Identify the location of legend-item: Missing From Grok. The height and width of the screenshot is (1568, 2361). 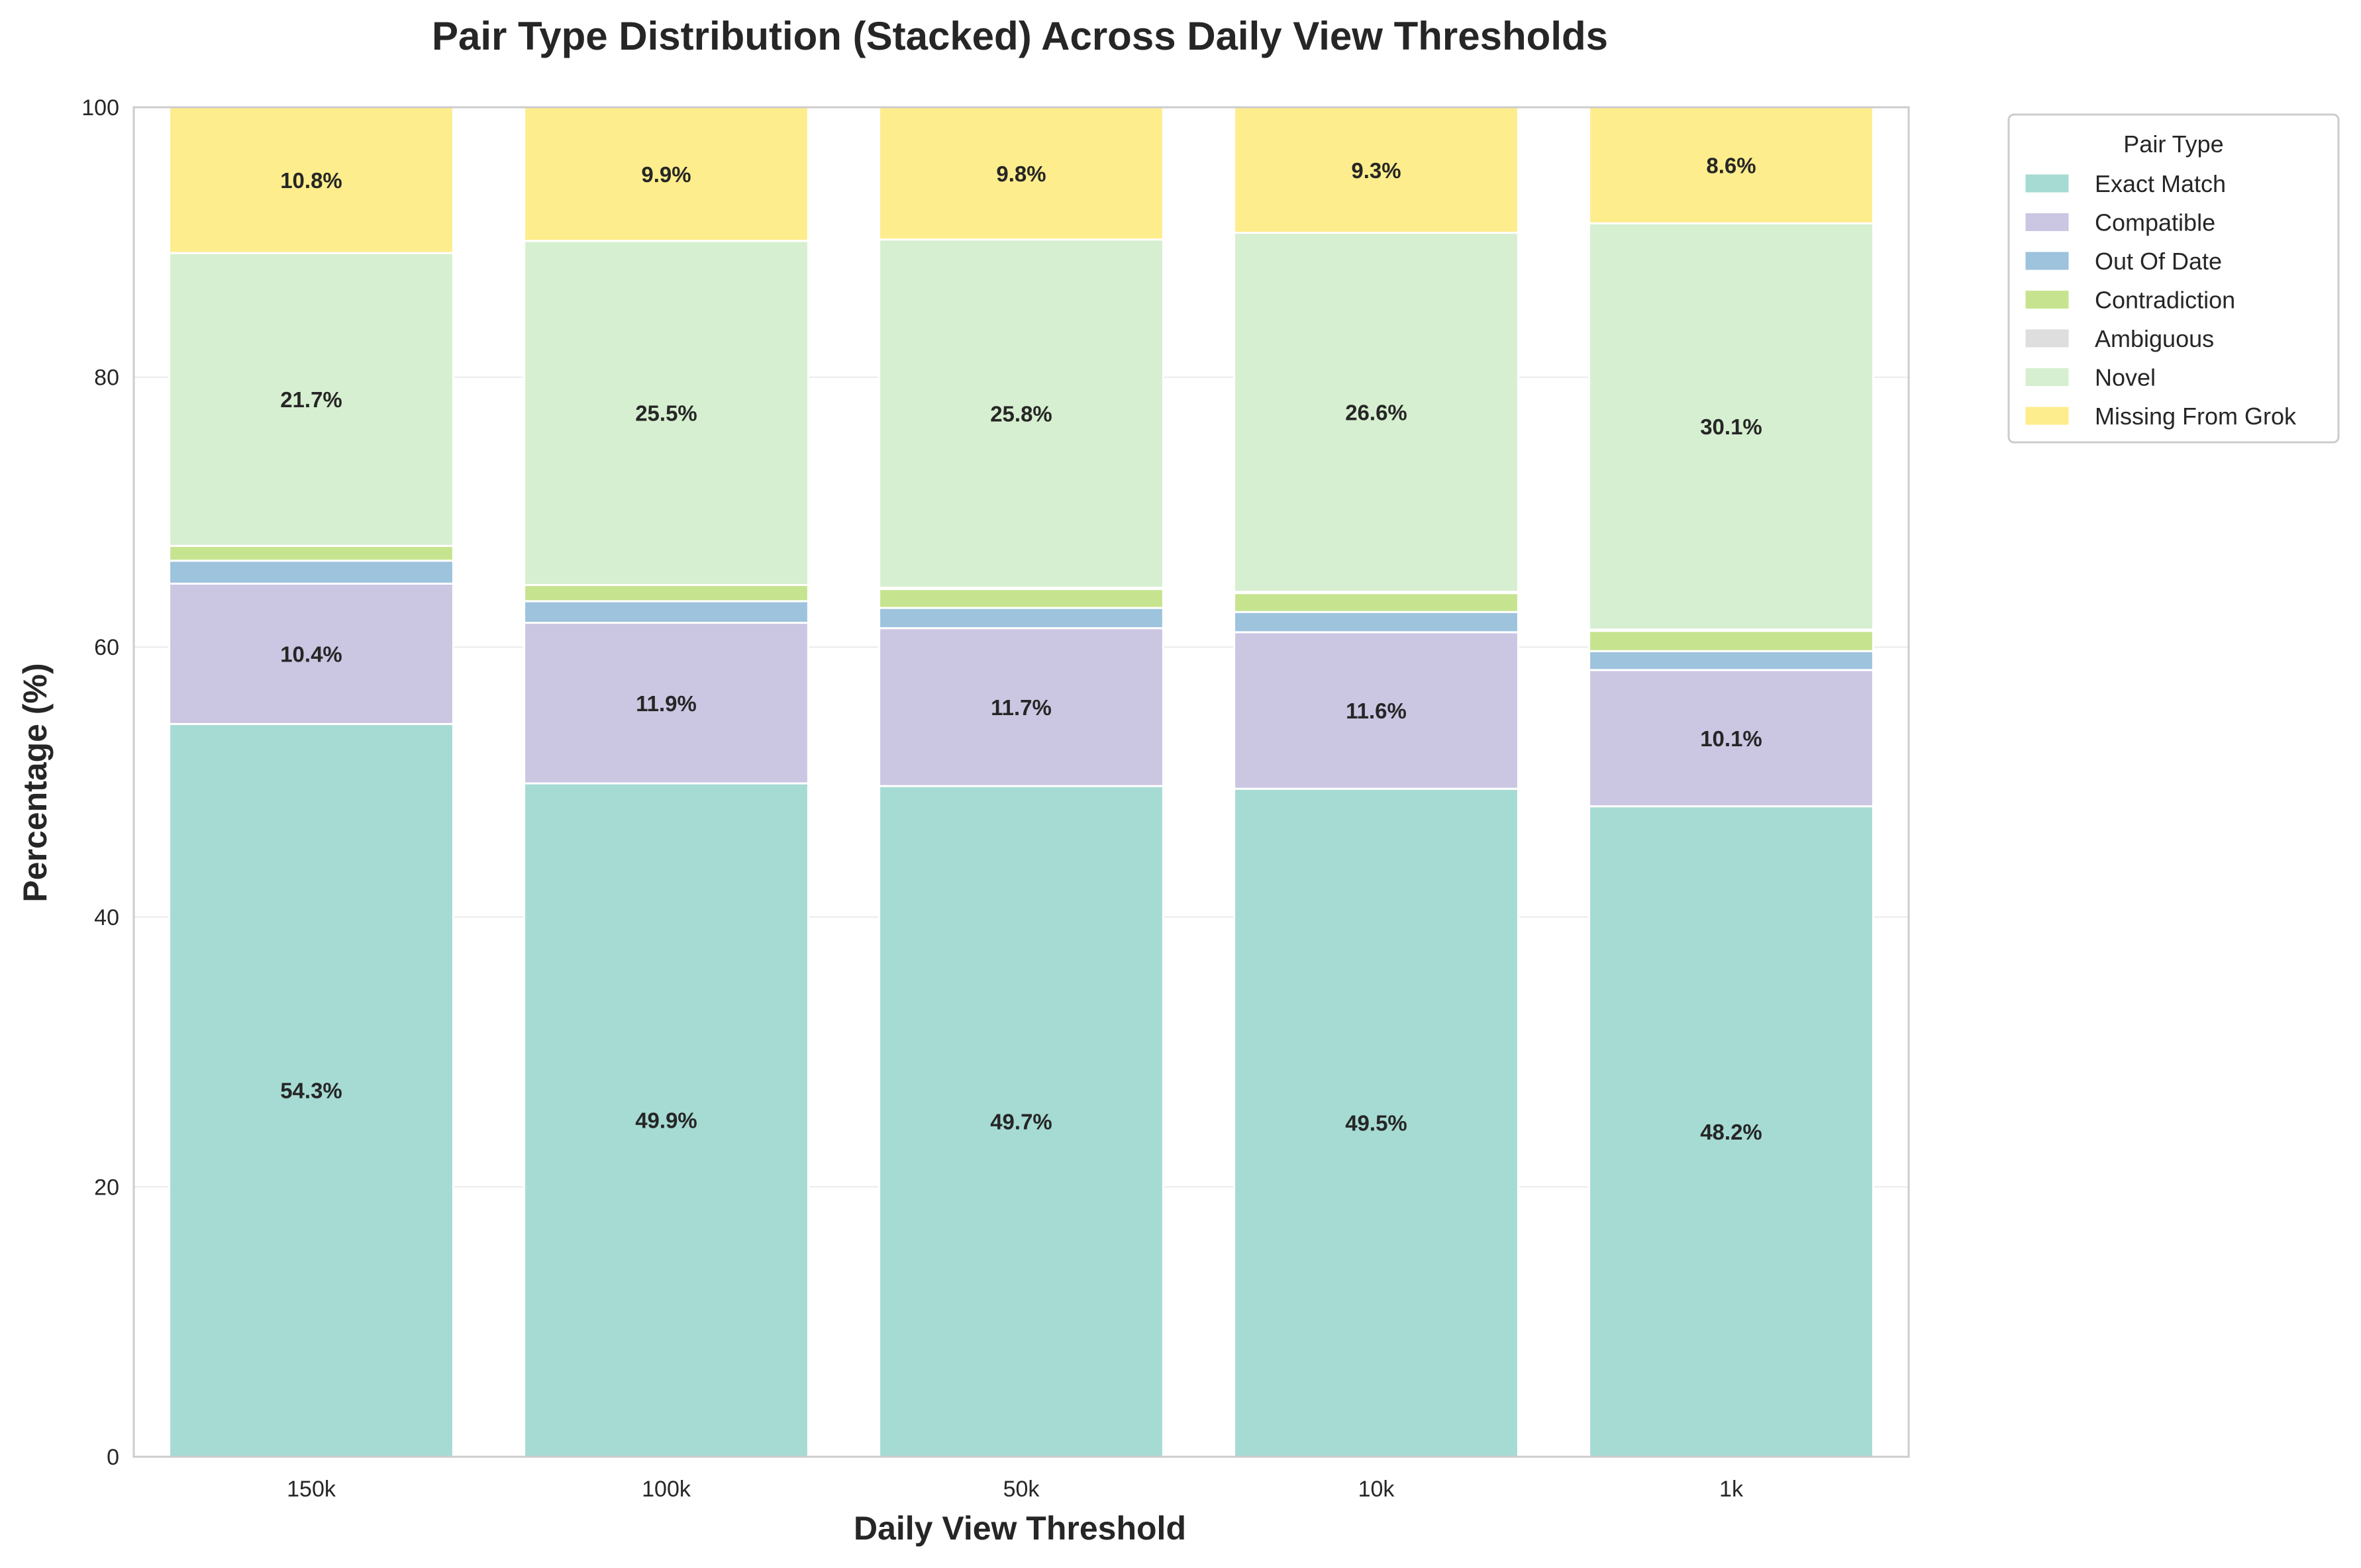
(2161, 416).